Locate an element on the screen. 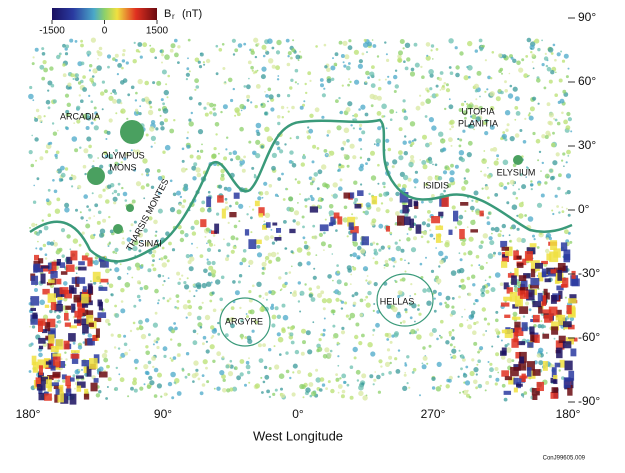  colorbar is located at coordinates (104, 14).